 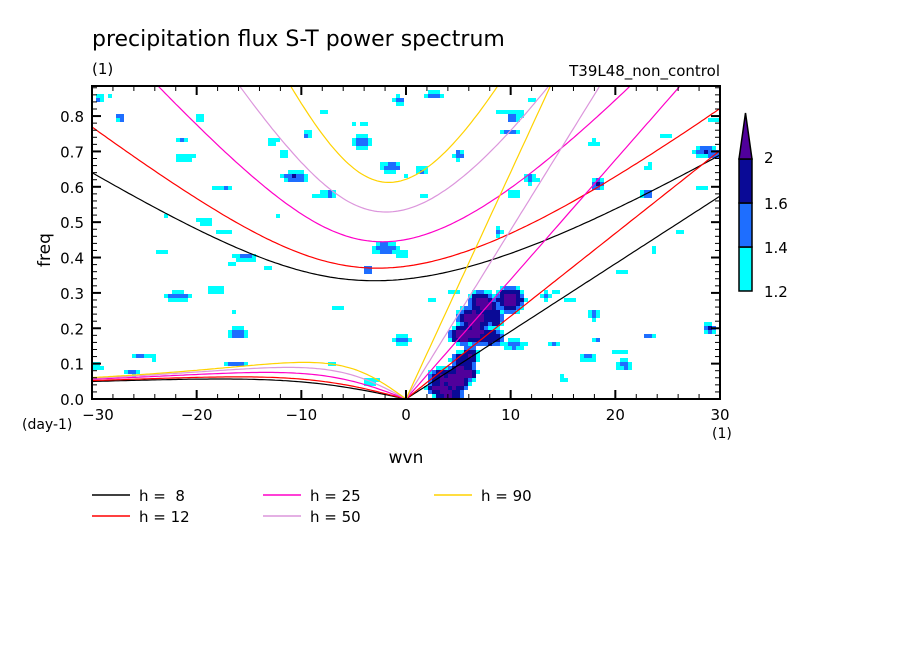 I want to click on y-axis-label: freq, so click(x=45, y=250).